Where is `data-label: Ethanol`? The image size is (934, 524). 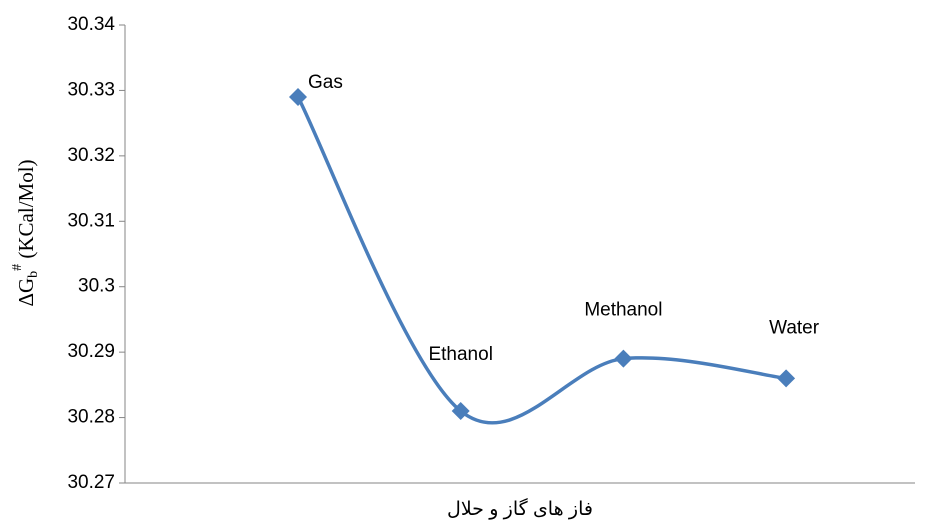
data-label: Ethanol is located at coordinates (460, 354).